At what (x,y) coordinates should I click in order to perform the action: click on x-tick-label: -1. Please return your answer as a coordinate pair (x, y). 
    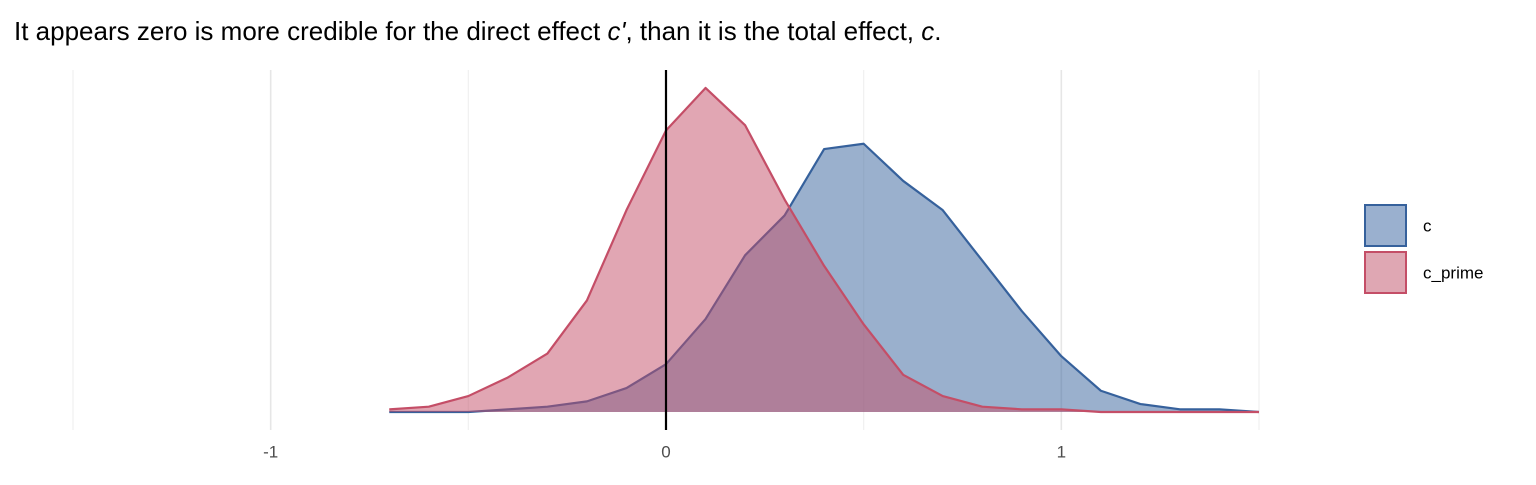
    Looking at the image, I should click on (270, 451).